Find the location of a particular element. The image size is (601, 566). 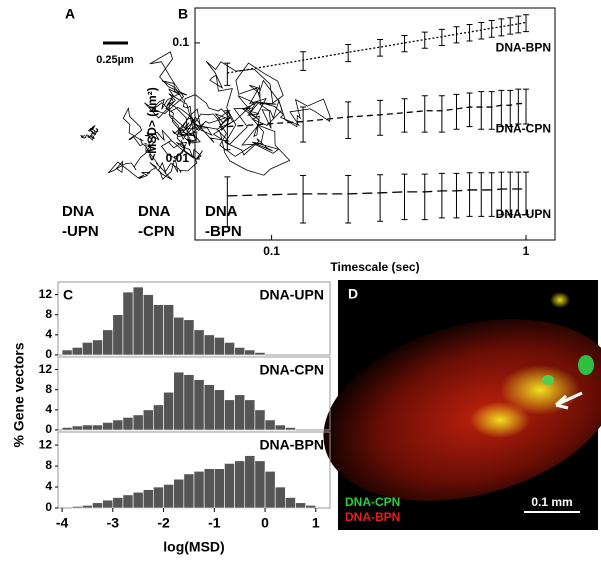

series-line is located at coordinates (377, 115).